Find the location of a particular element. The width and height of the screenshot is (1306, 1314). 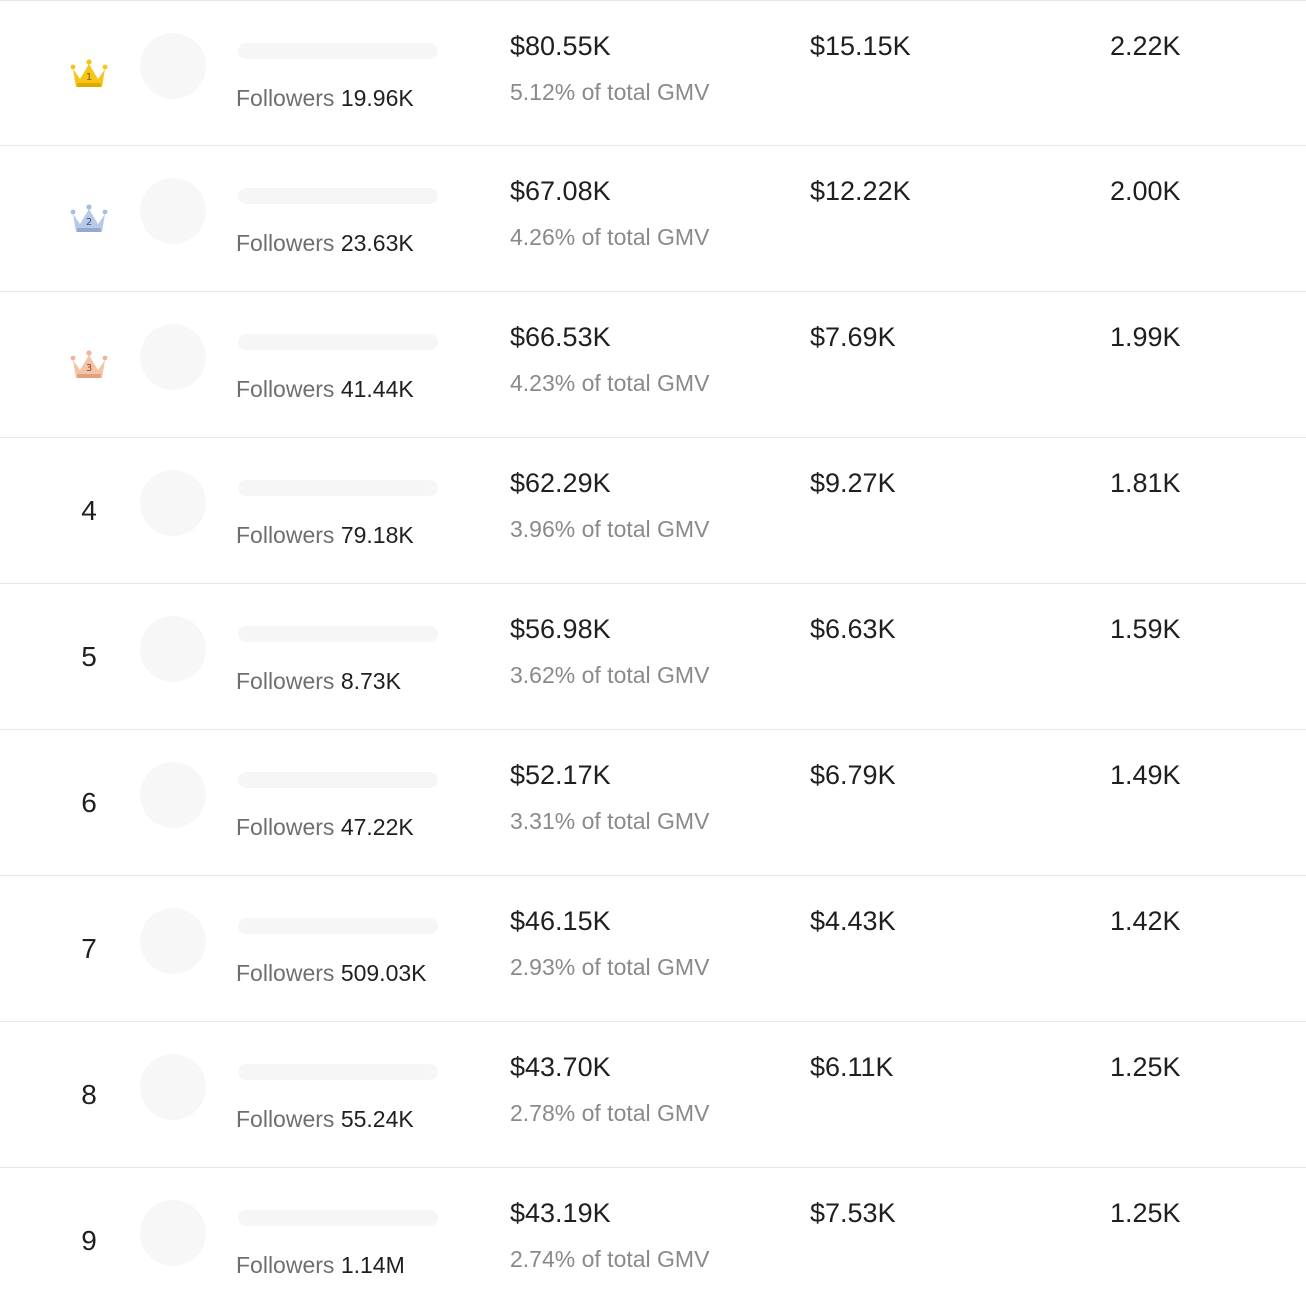

gmv-share: 3.62% of total GMV is located at coordinates (610, 675).